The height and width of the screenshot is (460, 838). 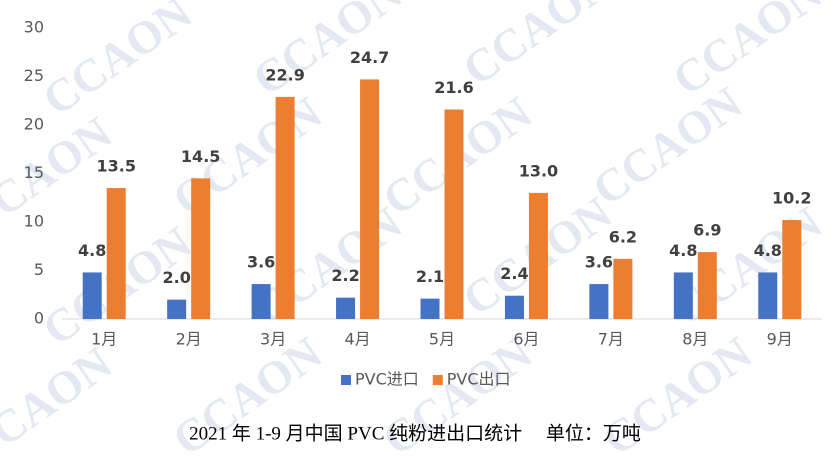 What do you see at coordinates (115, 166) in the screenshot?
I see `value-label: 13.5` at bounding box center [115, 166].